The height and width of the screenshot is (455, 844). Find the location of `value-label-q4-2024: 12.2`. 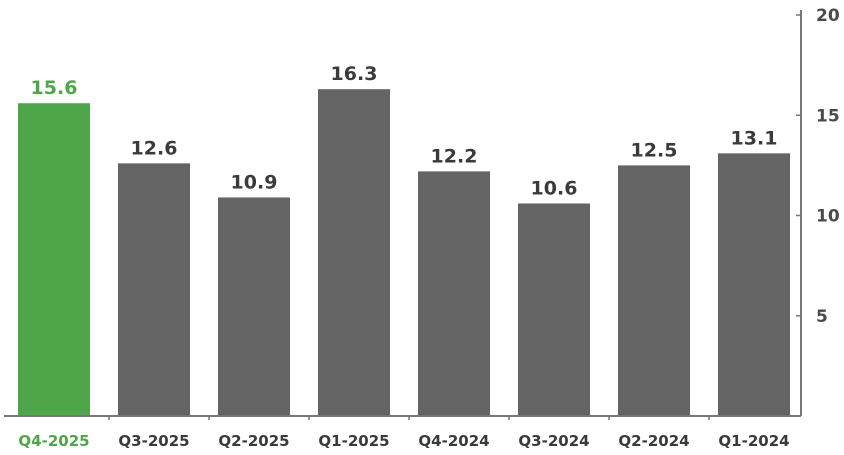

value-label-q4-2024: 12.2 is located at coordinates (454, 156).